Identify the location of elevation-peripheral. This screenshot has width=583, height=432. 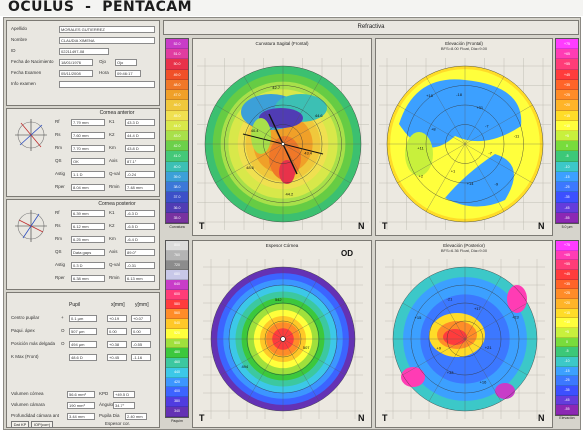
(505, 391).